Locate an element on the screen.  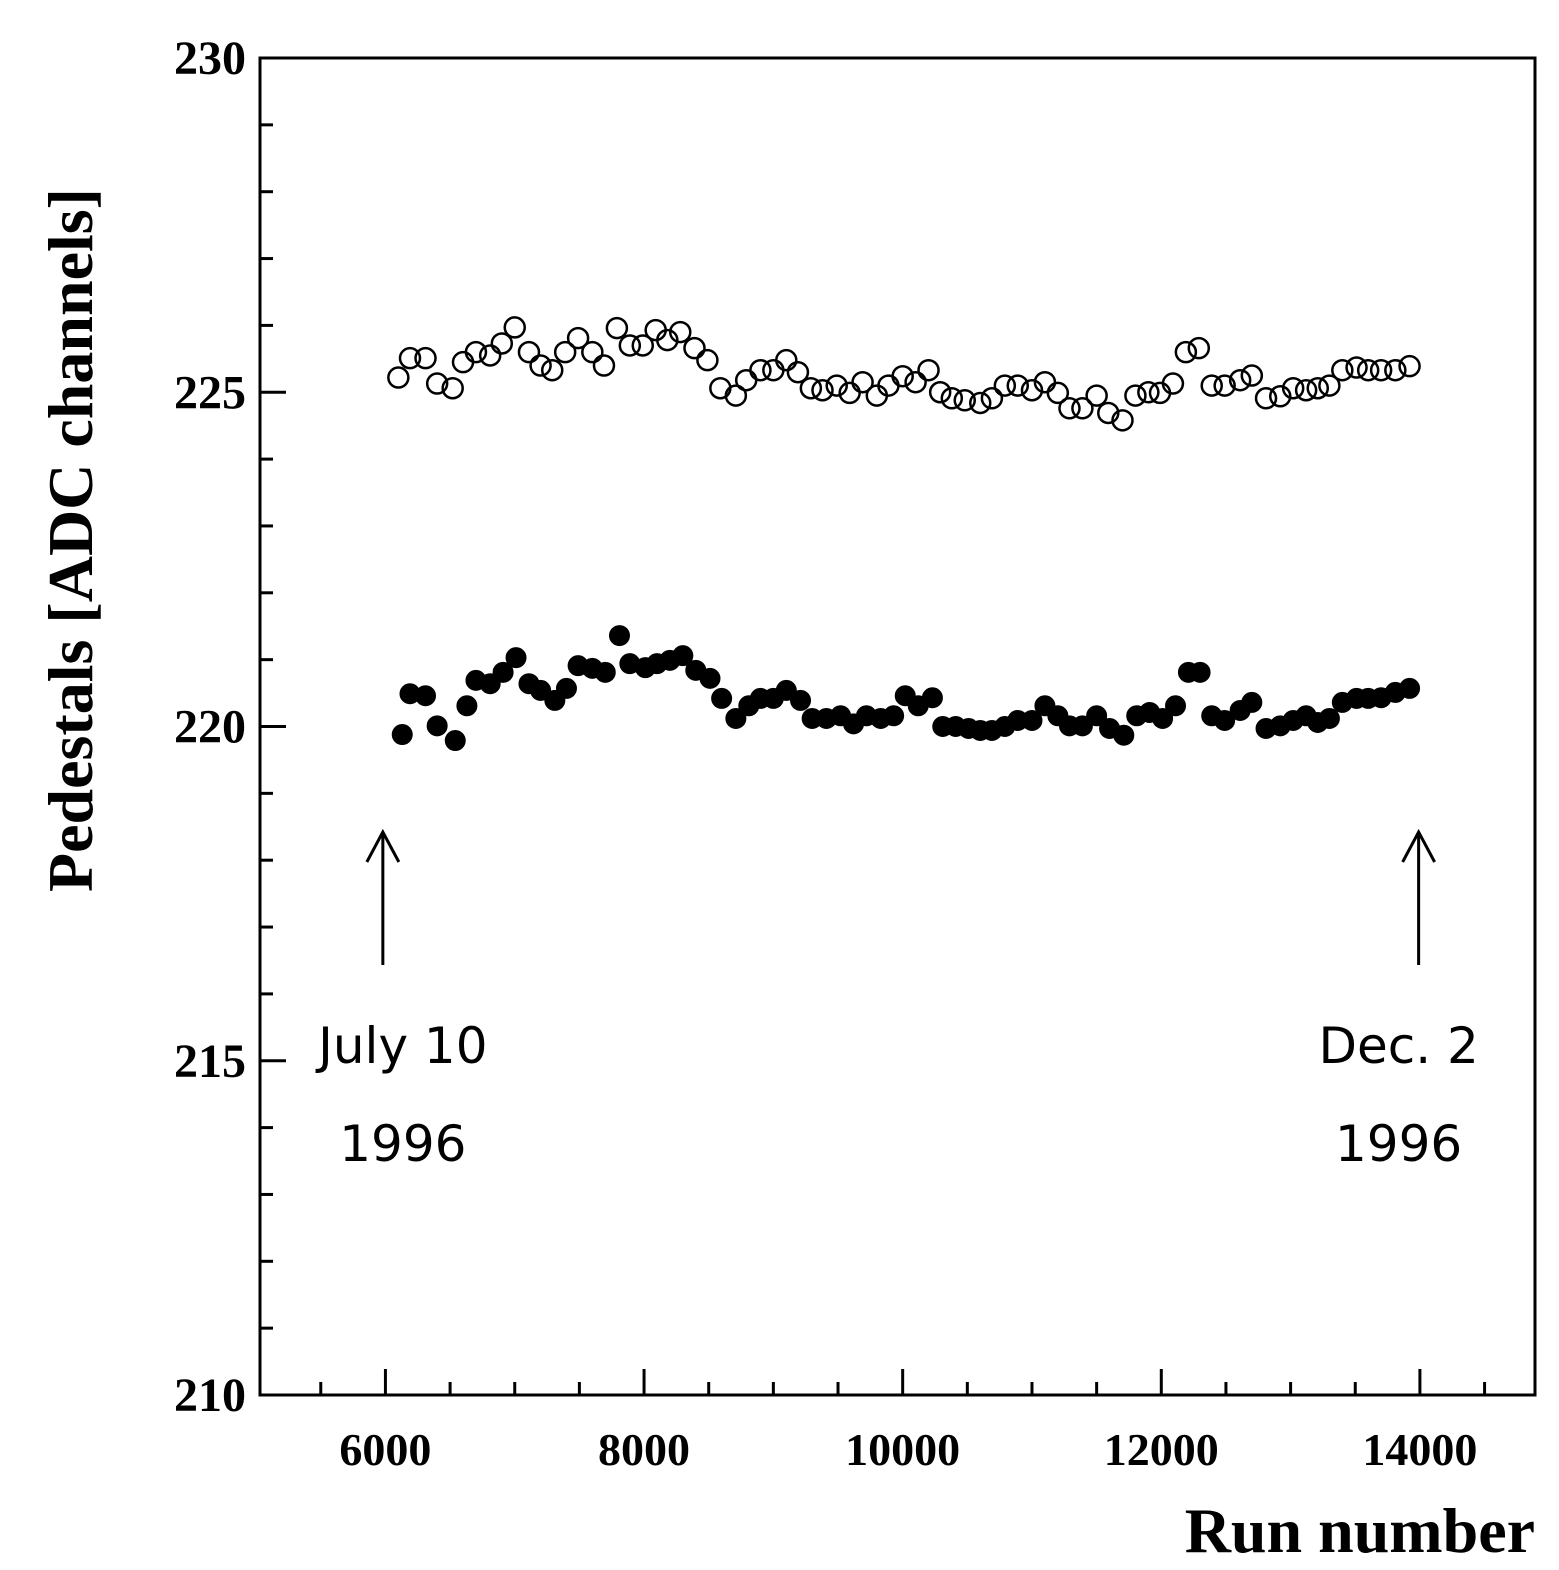
y-tick-label: 225 is located at coordinates (210, 392).